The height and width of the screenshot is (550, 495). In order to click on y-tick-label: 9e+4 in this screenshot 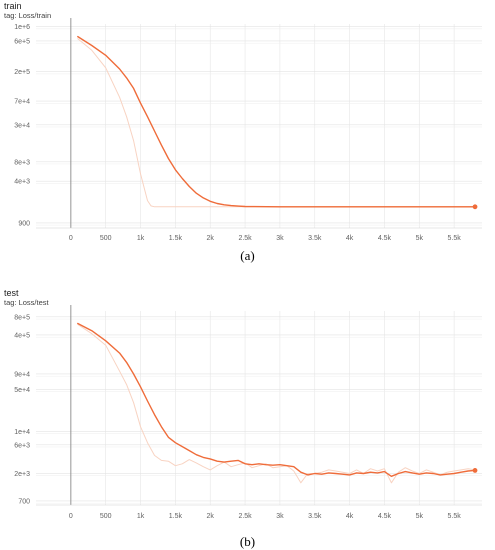, I will do `click(22, 374)`.